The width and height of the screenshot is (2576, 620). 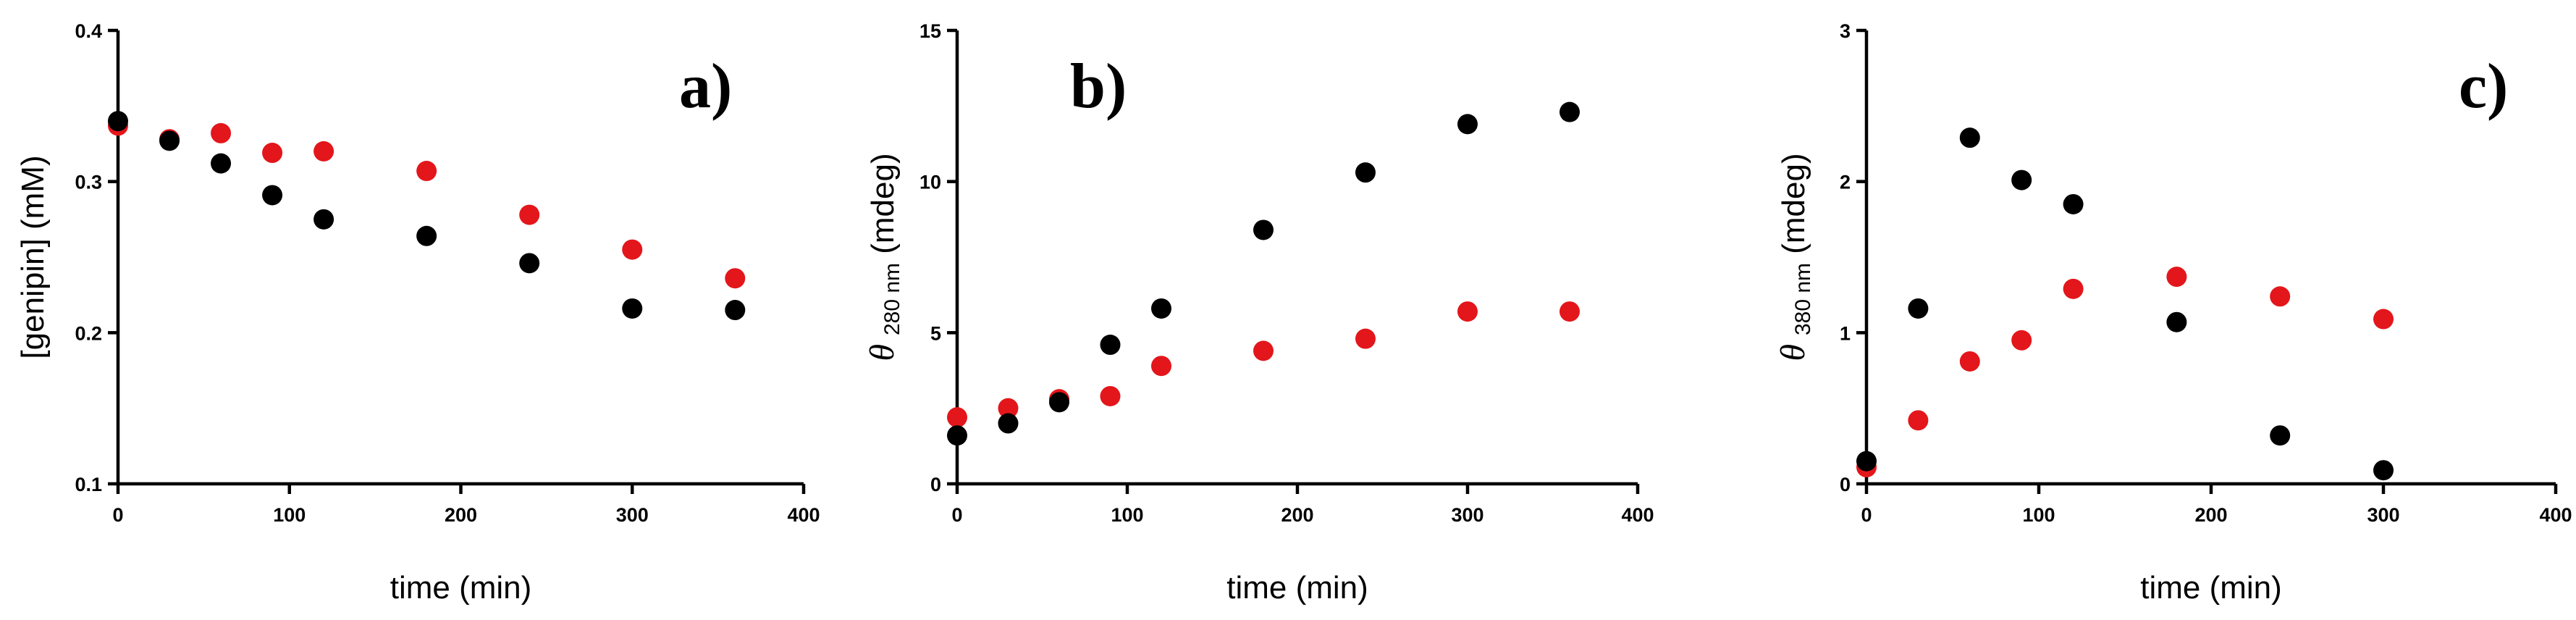 What do you see at coordinates (1098, 86) in the screenshot?
I see `panel-label: b)` at bounding box center [1098, 86].